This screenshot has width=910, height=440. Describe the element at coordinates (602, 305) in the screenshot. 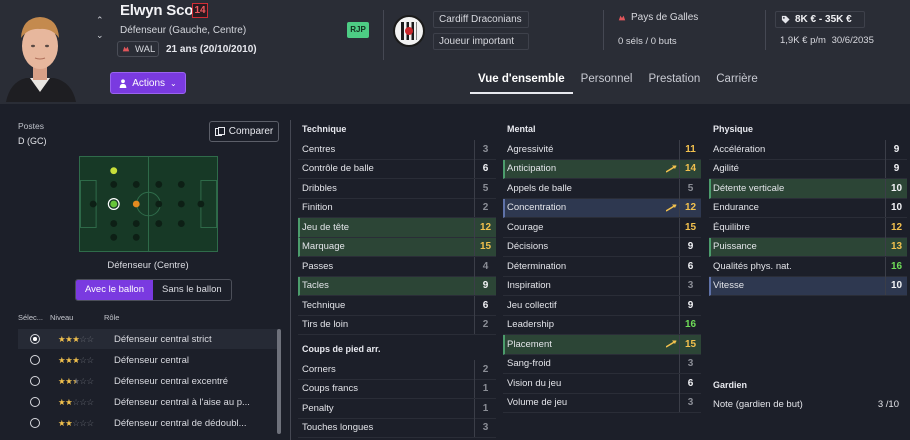

I see `attribute-row: Jeu collectif 9` at that location.